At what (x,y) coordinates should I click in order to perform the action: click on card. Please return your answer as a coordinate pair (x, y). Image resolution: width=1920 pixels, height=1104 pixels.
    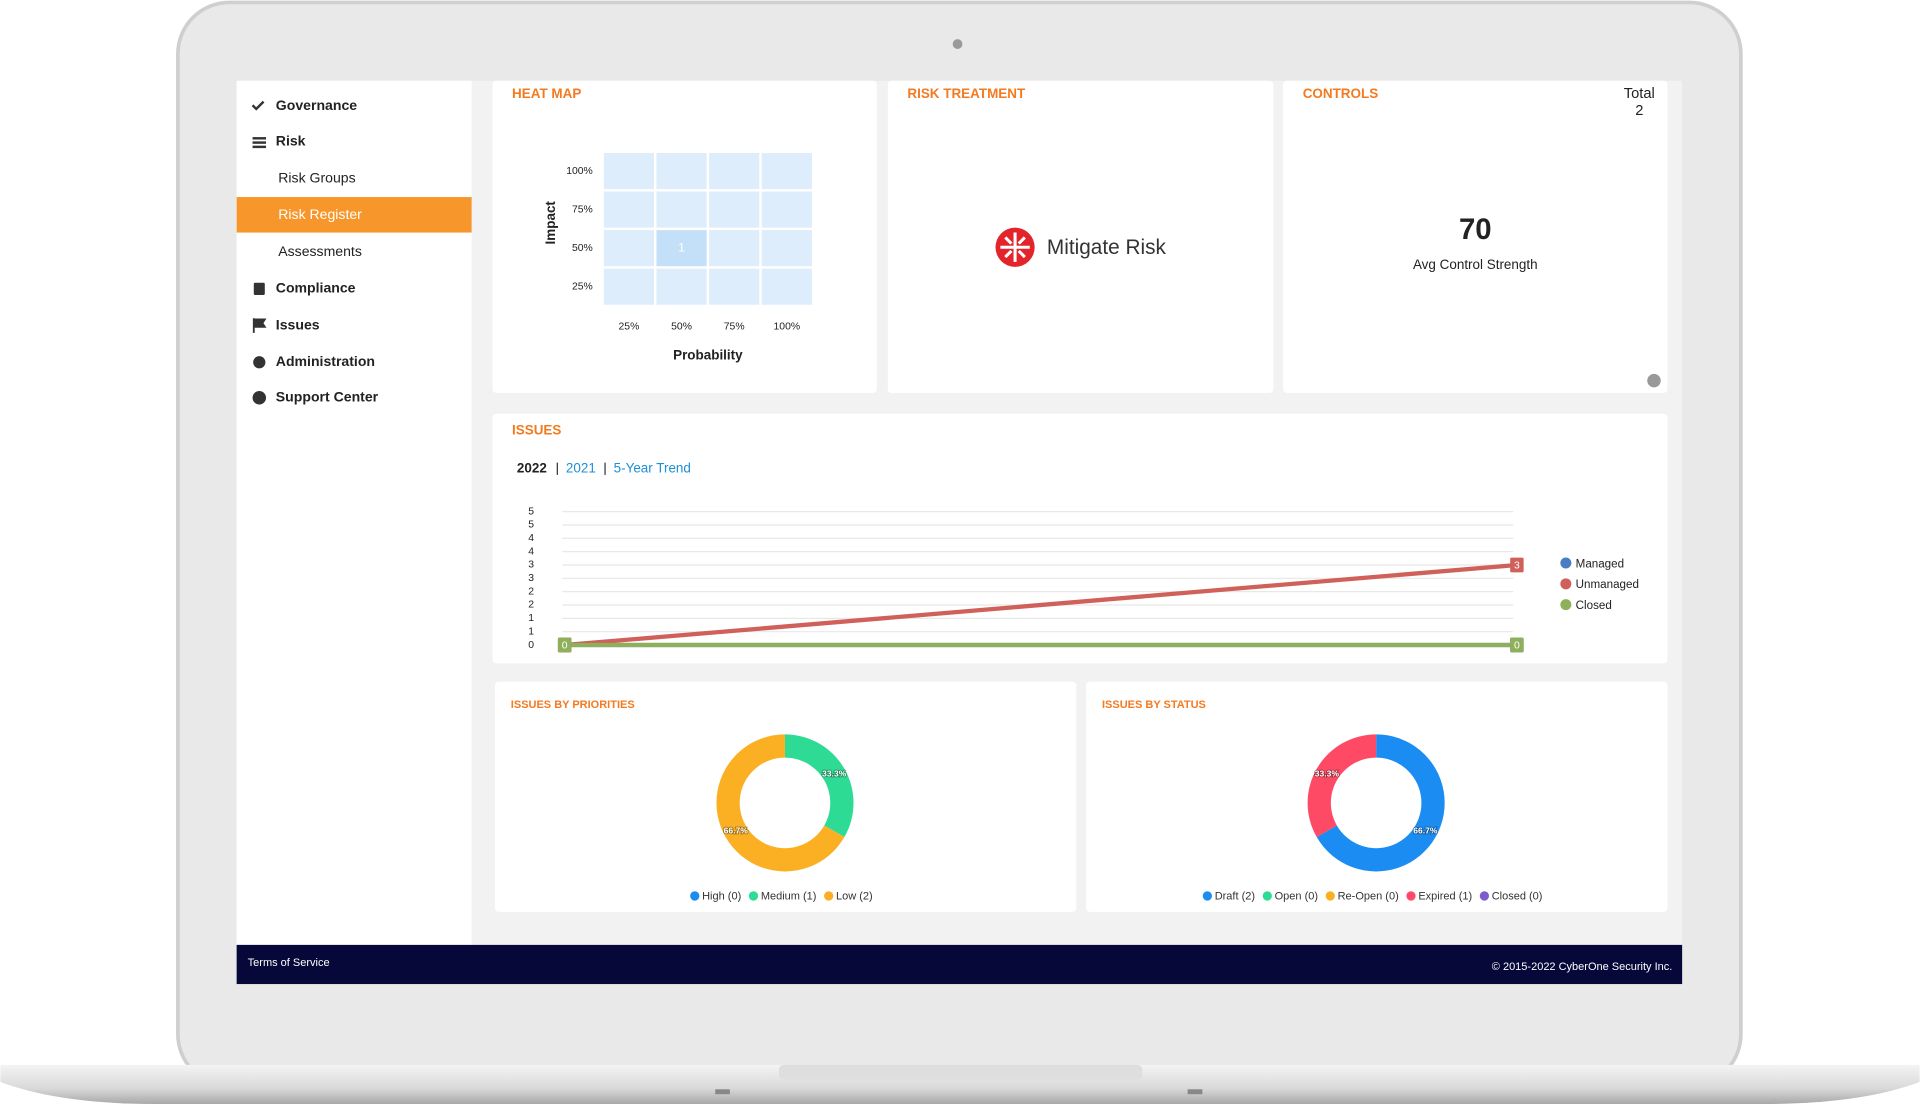
    Looking at the image, I should click on (1377, 796).